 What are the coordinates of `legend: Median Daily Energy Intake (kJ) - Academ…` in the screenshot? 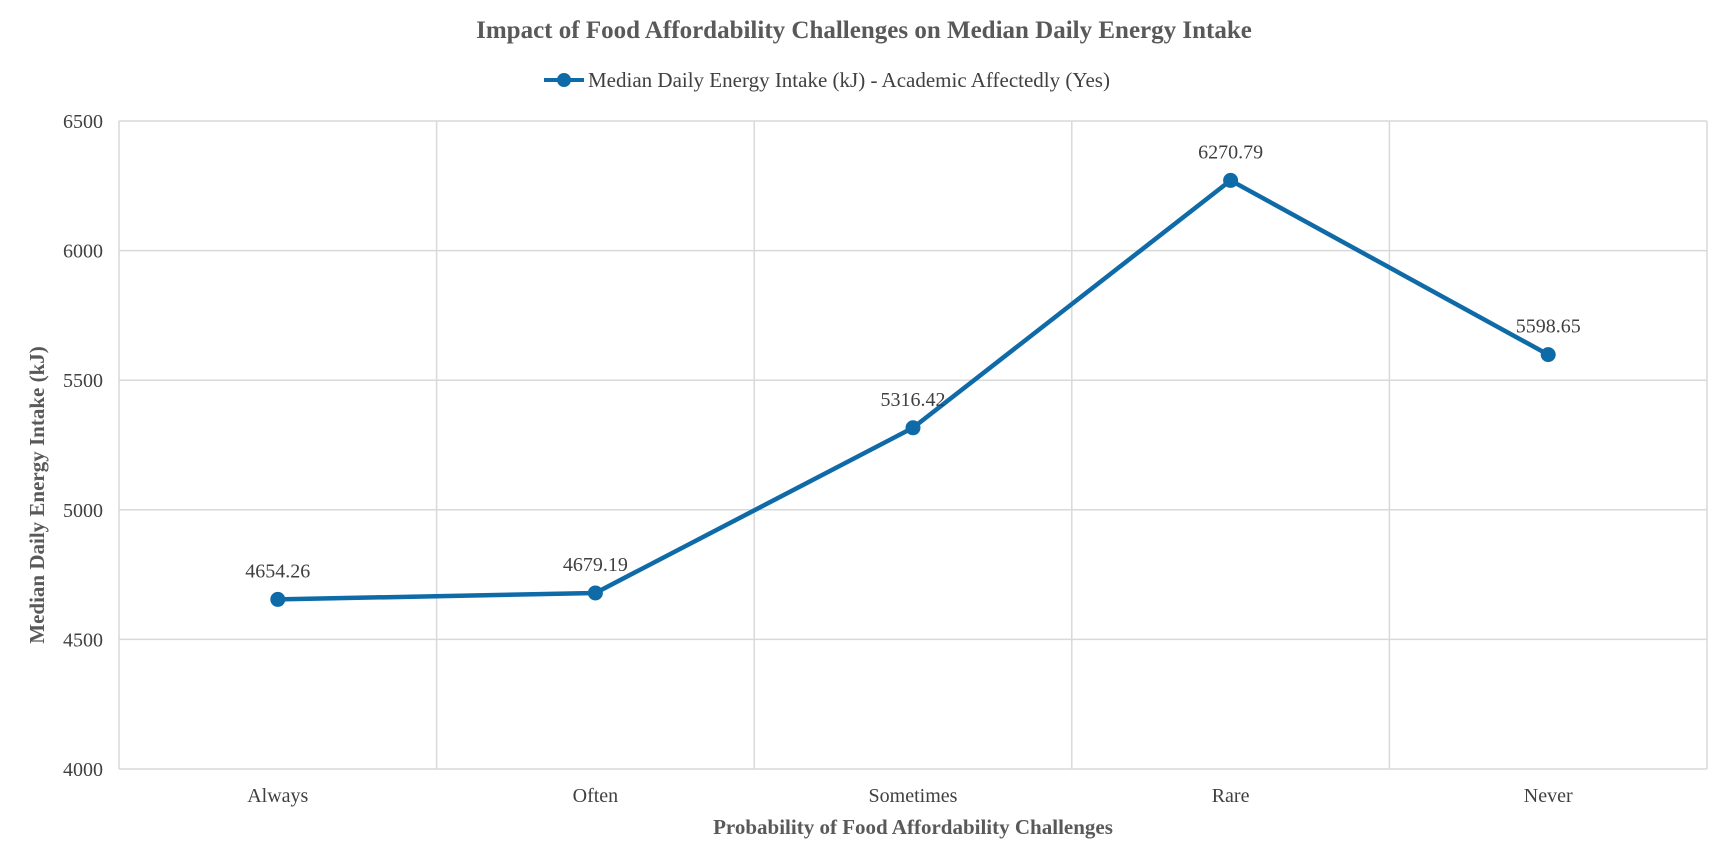 It's located at (827, 80).